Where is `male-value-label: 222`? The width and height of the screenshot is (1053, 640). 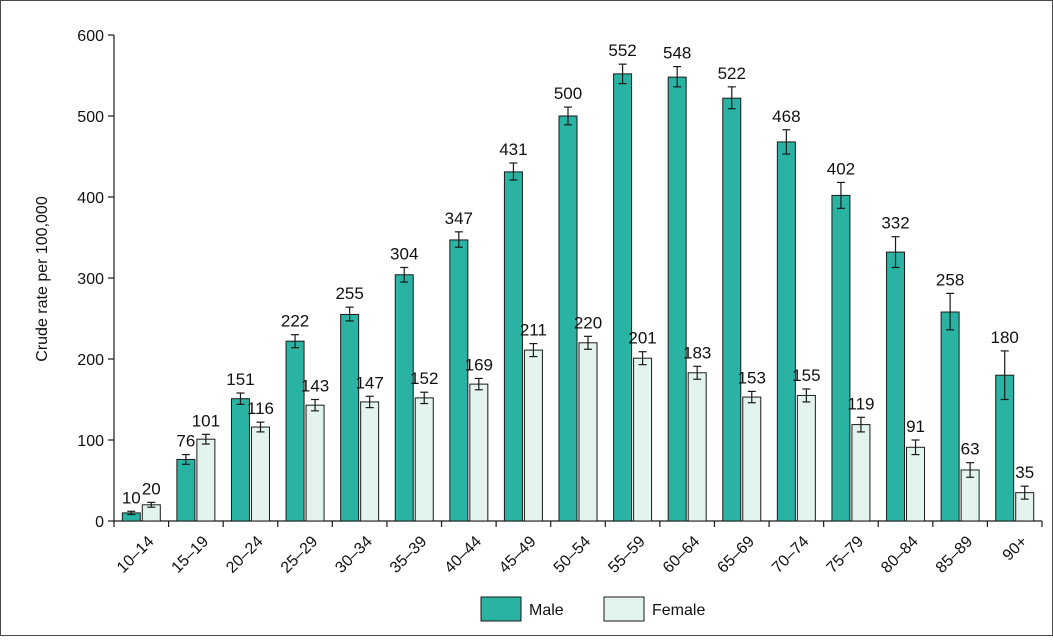
male-value-label: 222 is located at coordinates (295, 321).